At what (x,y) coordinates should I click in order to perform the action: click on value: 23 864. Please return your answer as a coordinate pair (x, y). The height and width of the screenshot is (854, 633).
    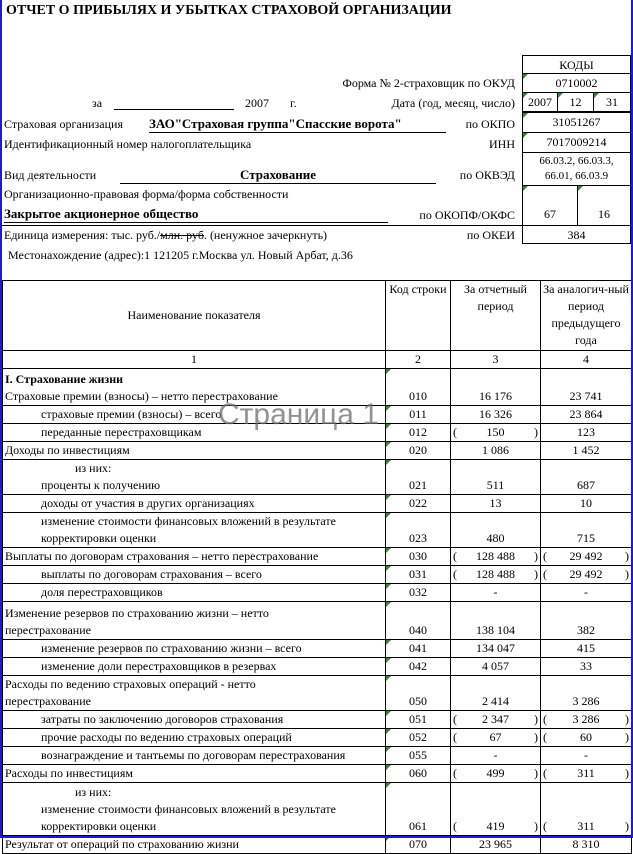
    Looking at the image, I should click on (586, 414).